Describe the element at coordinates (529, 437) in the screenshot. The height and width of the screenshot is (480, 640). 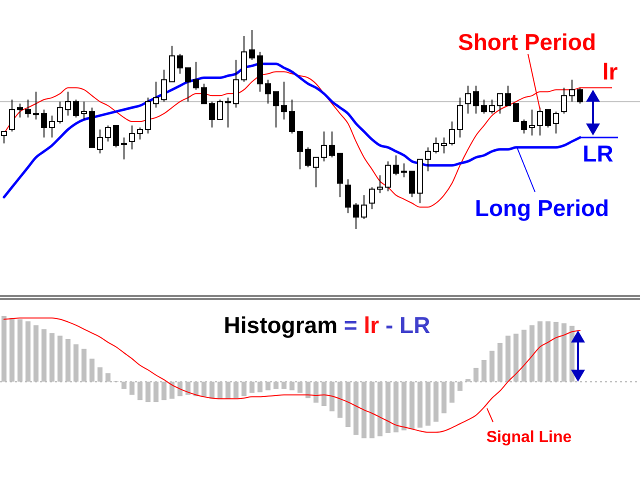
I see `legend-label: Signal Line` at that location.